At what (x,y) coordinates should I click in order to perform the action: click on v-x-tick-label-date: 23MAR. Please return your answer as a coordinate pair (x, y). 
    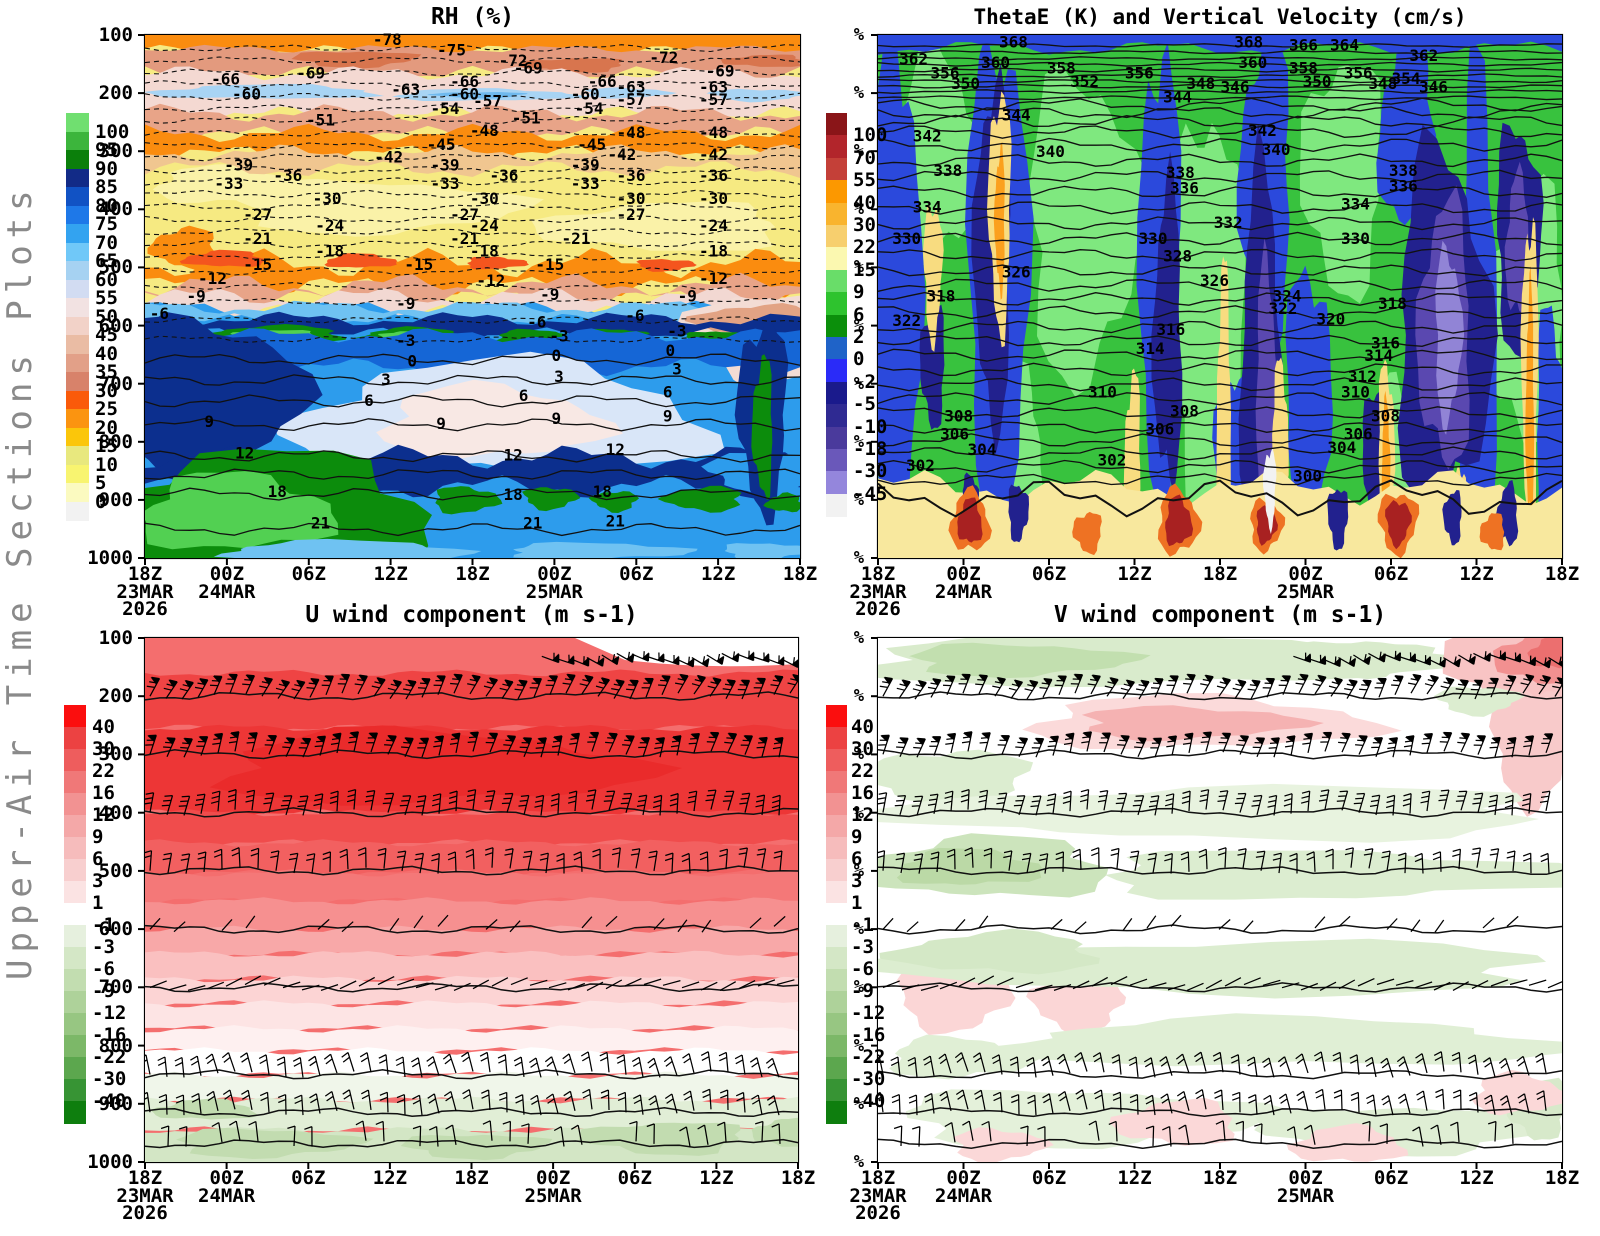
    Looking at the image, I should click on (878, 1196).